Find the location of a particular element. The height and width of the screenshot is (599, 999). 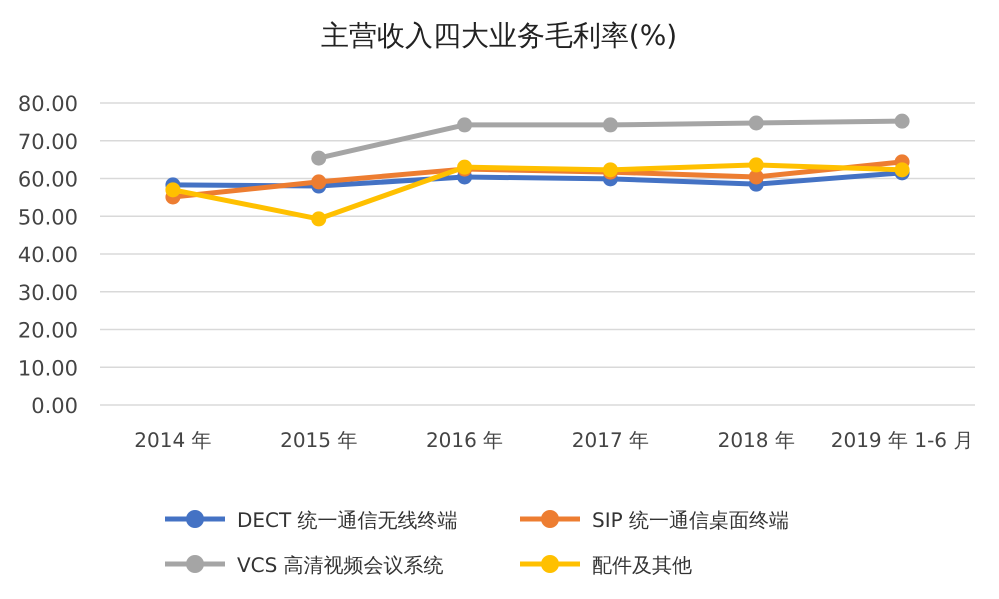

x-tick-label: 2015 年 is located at coordinates (319, 440).